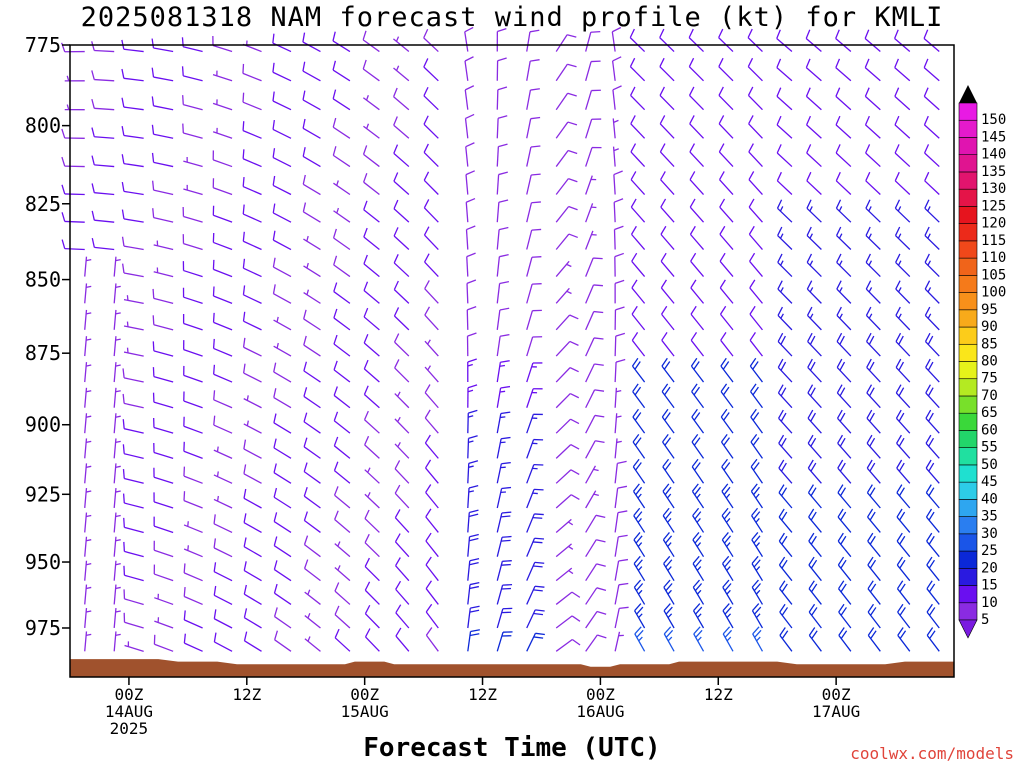  Describe the element at coordinates (43, 494) in the screenshot. I see `y-tick-label: 925` at that location.